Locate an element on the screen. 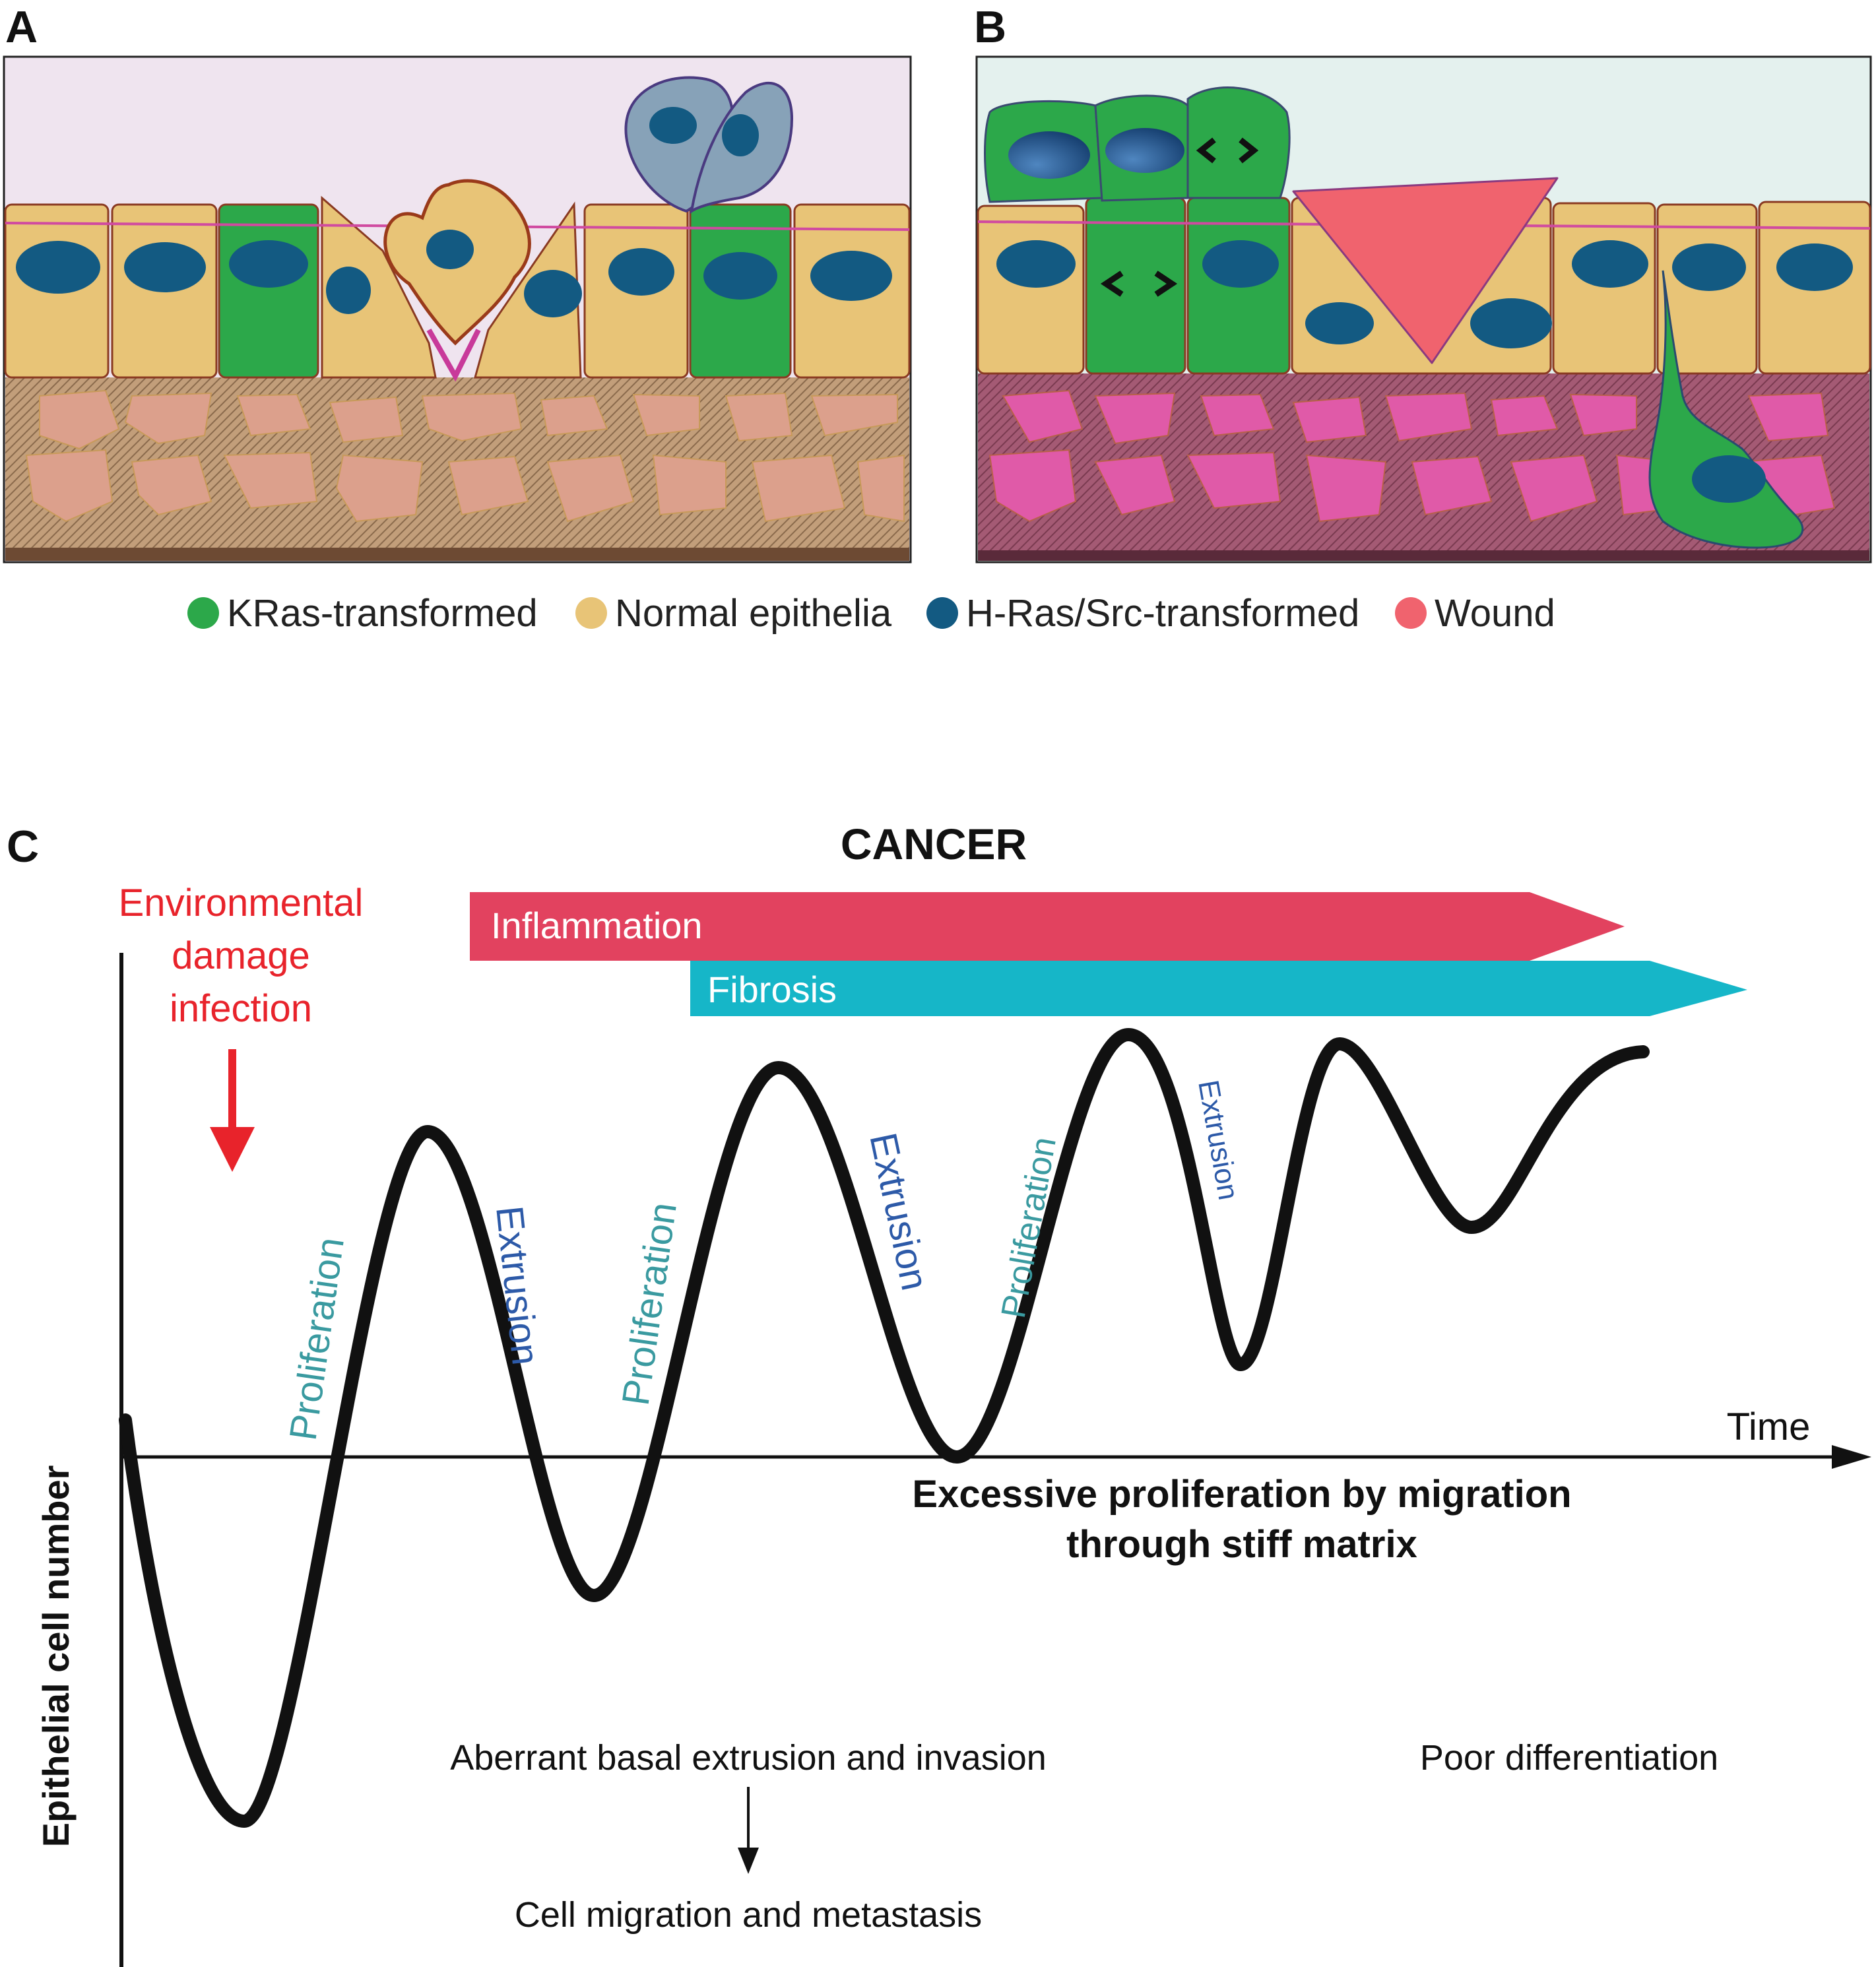 This screenshot has width=1876, height=1967. mitosis-symbols is located at coordinates (1179, 217).